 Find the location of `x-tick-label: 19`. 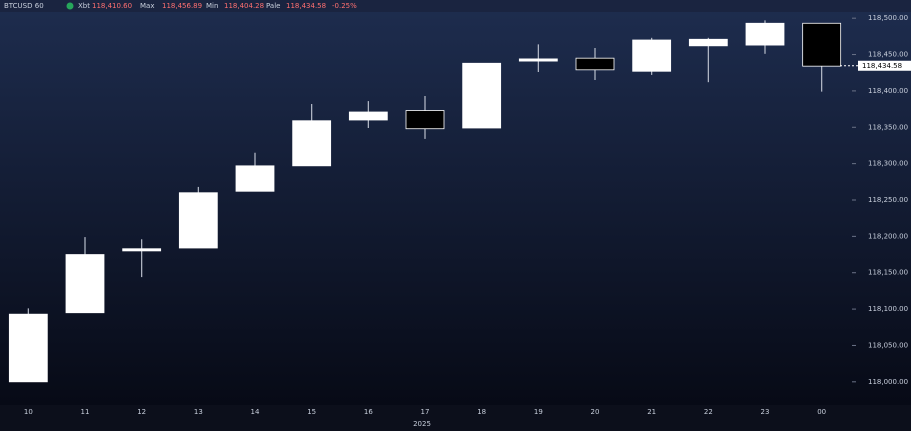

x-tick-label: 19 is located at coordinates (538, 412).